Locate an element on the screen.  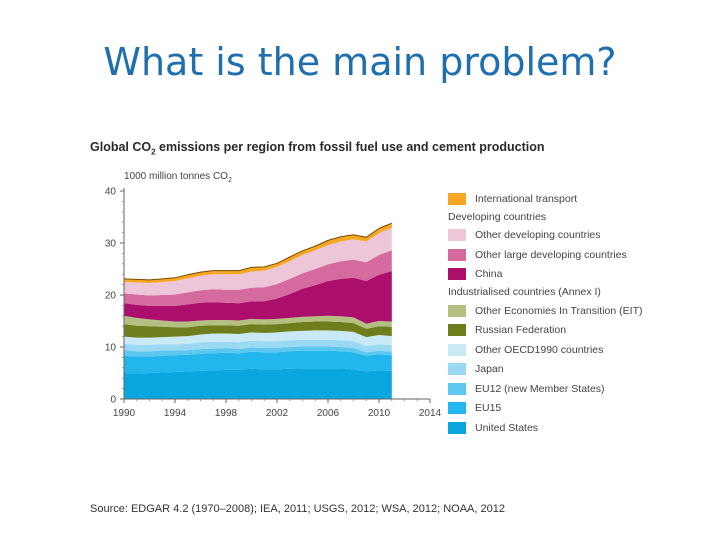
y-tick-label: 40 is located at coordinates (111, 192).